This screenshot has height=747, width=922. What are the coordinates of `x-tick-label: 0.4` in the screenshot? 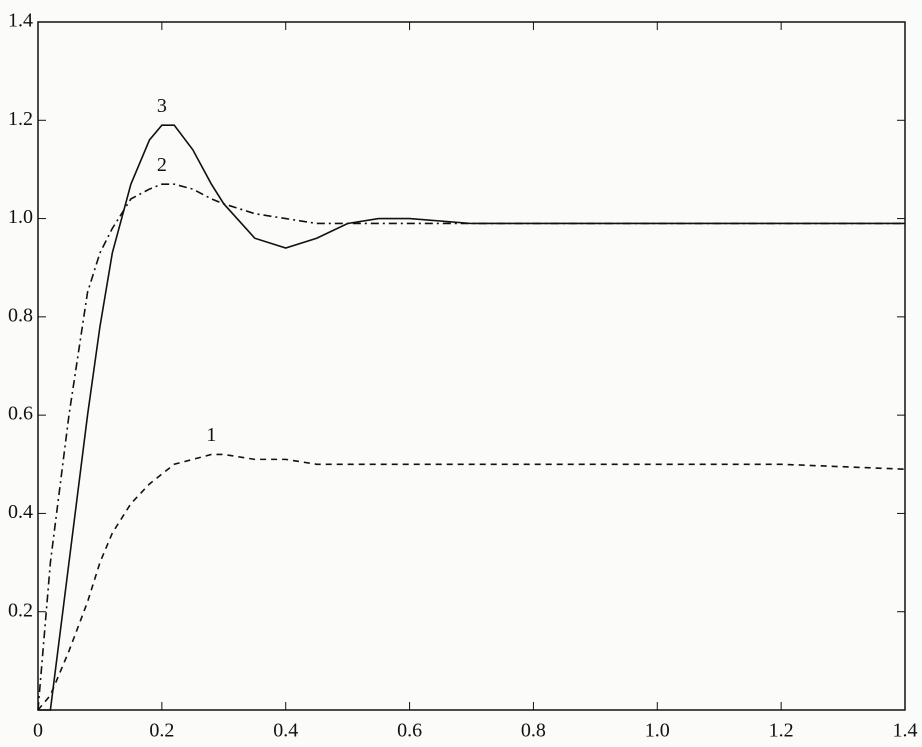 It's located at (285, 731).